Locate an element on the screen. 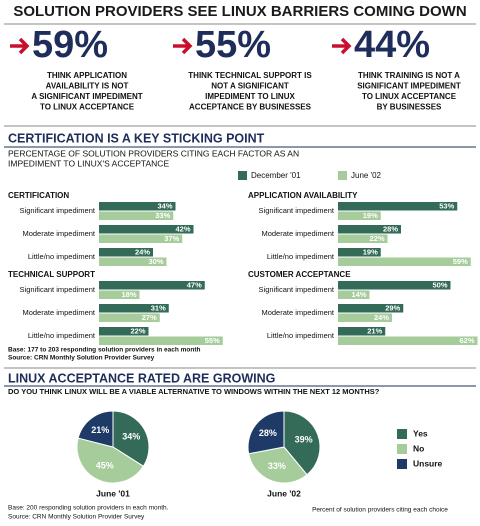 This screenshot has height=526, width=480. legend-label: June '02 is located at coordinates (366, 175).